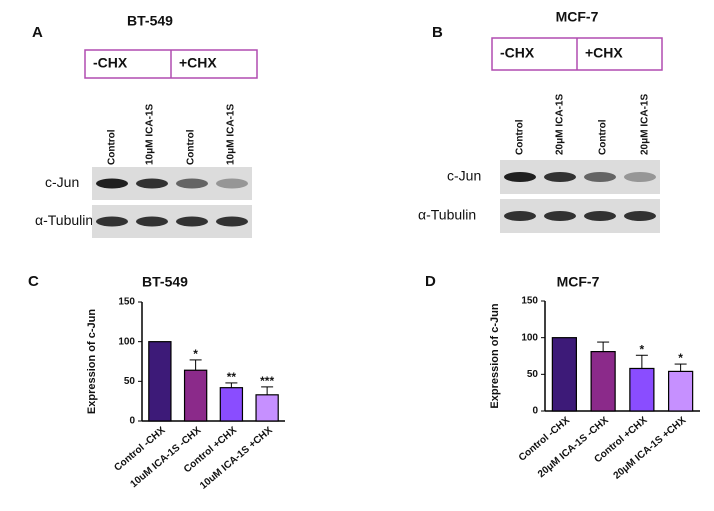 This screenshot has height=511, width=714. Describe the element at coordinates (578, 282) in the screenshot. I see `chart-title: MCF-7` at that location.